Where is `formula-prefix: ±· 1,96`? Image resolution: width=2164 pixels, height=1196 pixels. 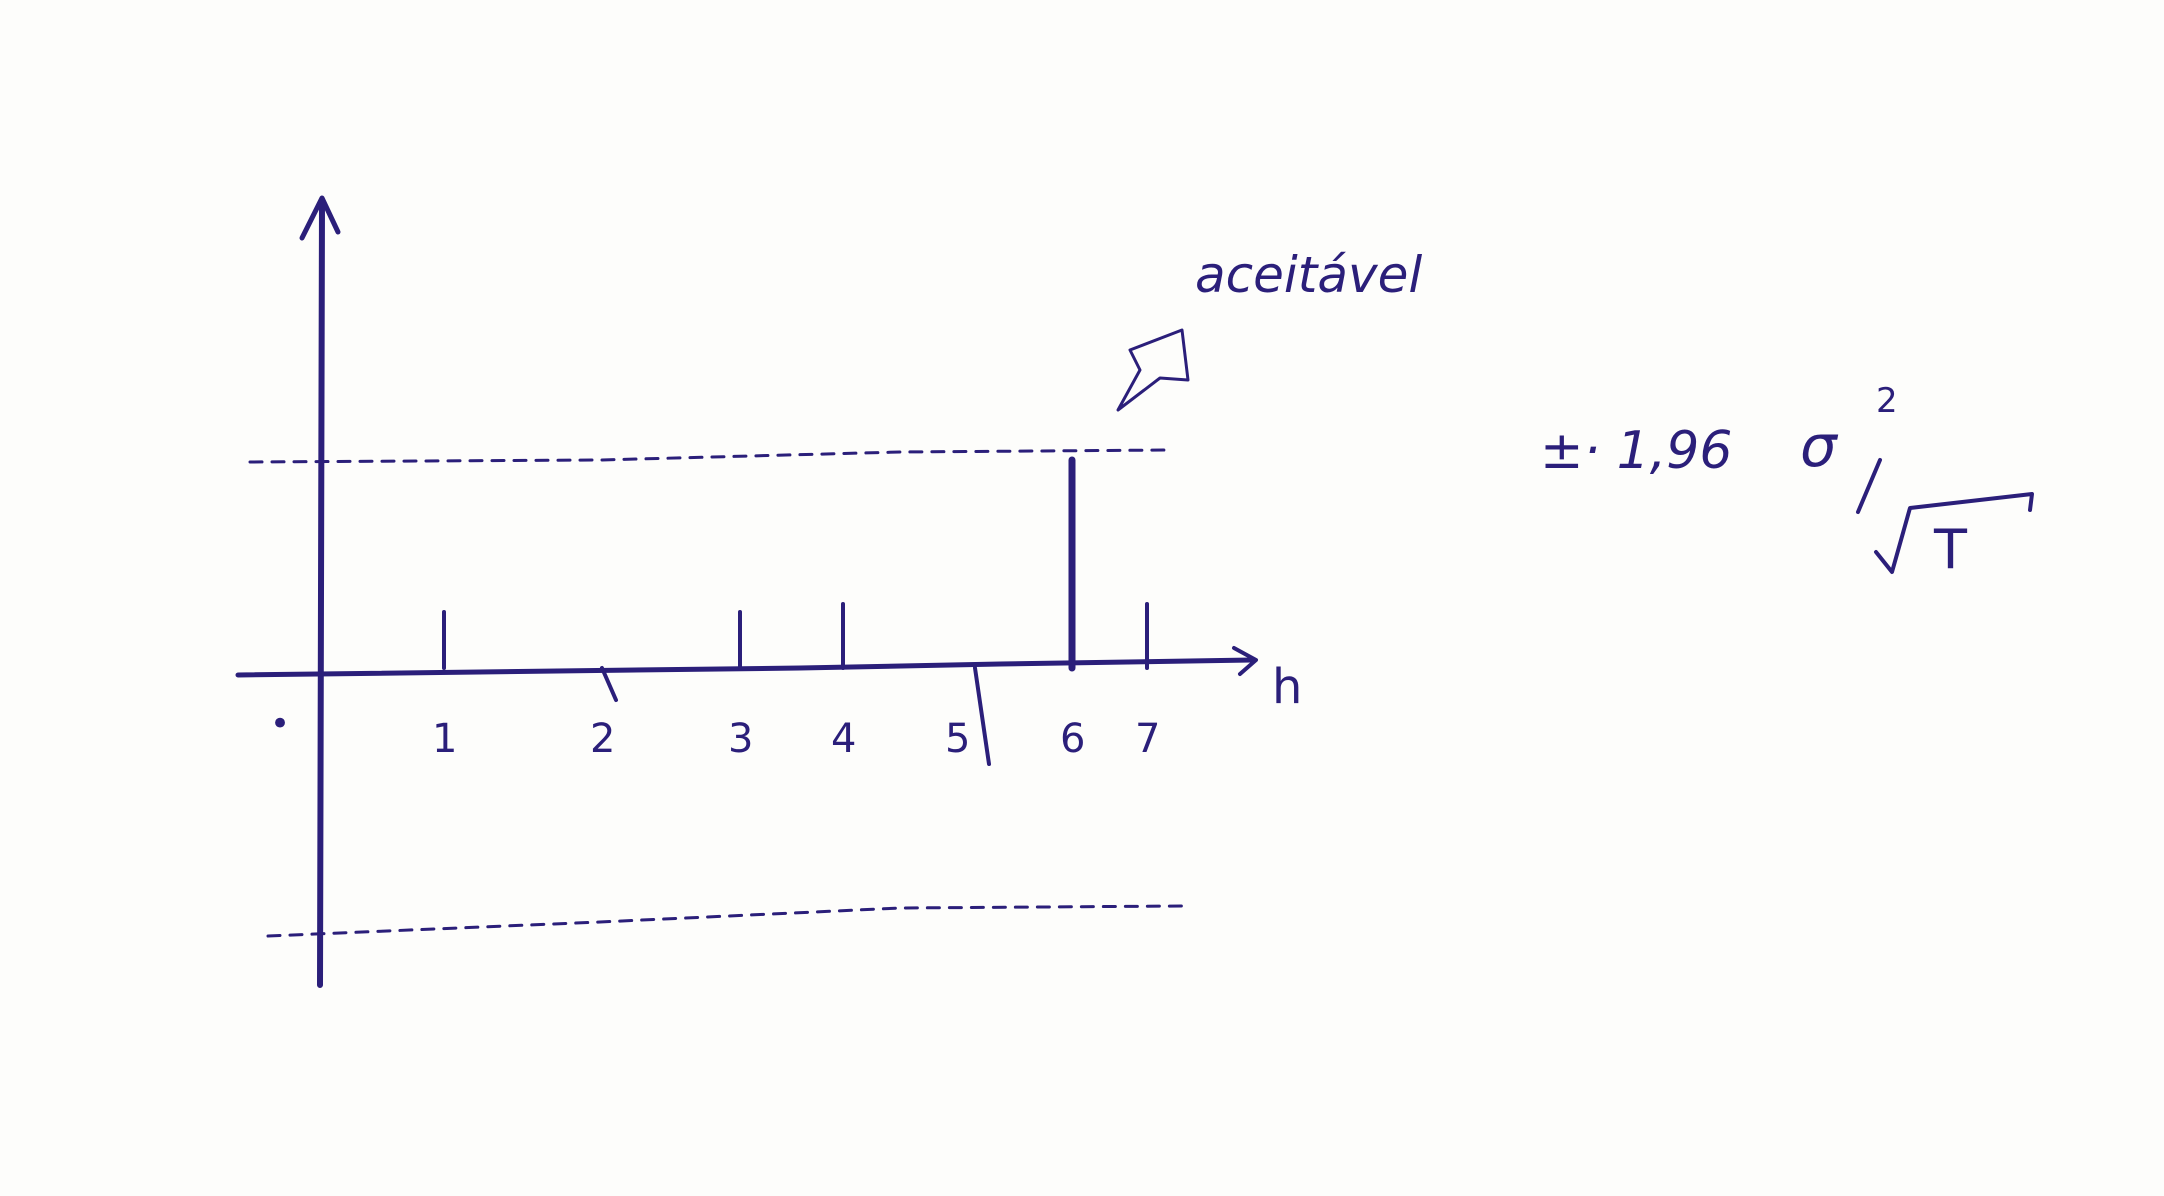
formula-prefix: ±· 1,96 is located at coordinates (1636, 451).